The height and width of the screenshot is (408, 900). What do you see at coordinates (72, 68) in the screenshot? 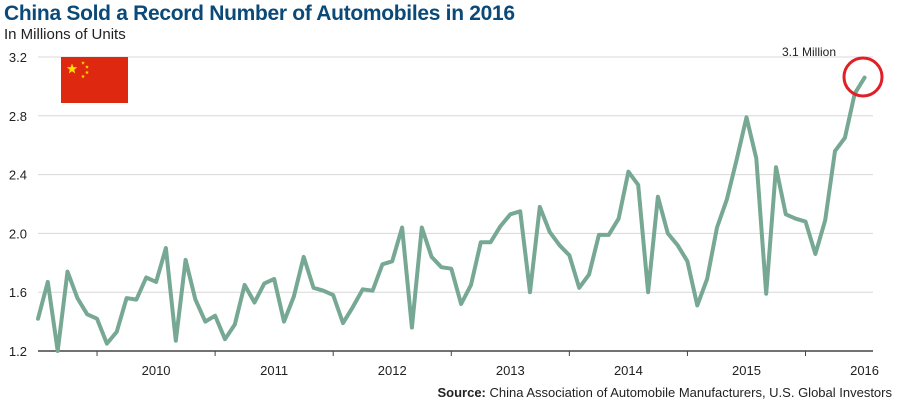
I see `flag-big-star-icon` at bounding box center [72, 68].